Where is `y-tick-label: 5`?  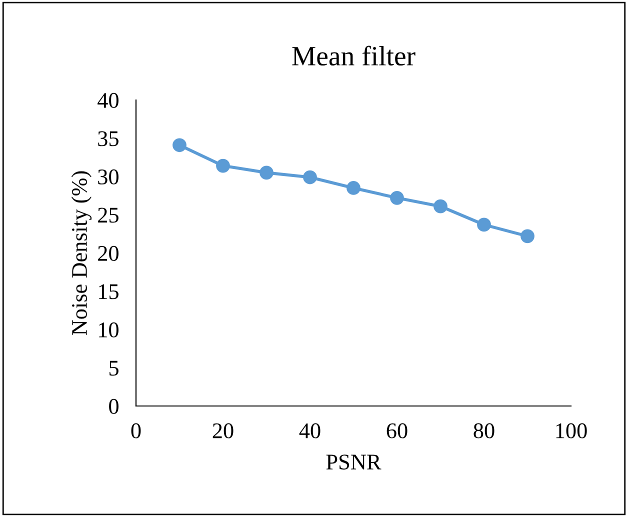 y-tick-label: 5 is located at coordinates (114, 368).